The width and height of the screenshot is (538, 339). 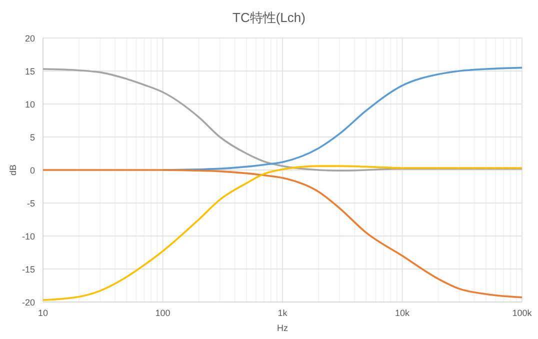 What do you see at coordinates (283, 313) in the screenshot?
I see `x-tick-label: 1k` at bounding box center [283, 313].